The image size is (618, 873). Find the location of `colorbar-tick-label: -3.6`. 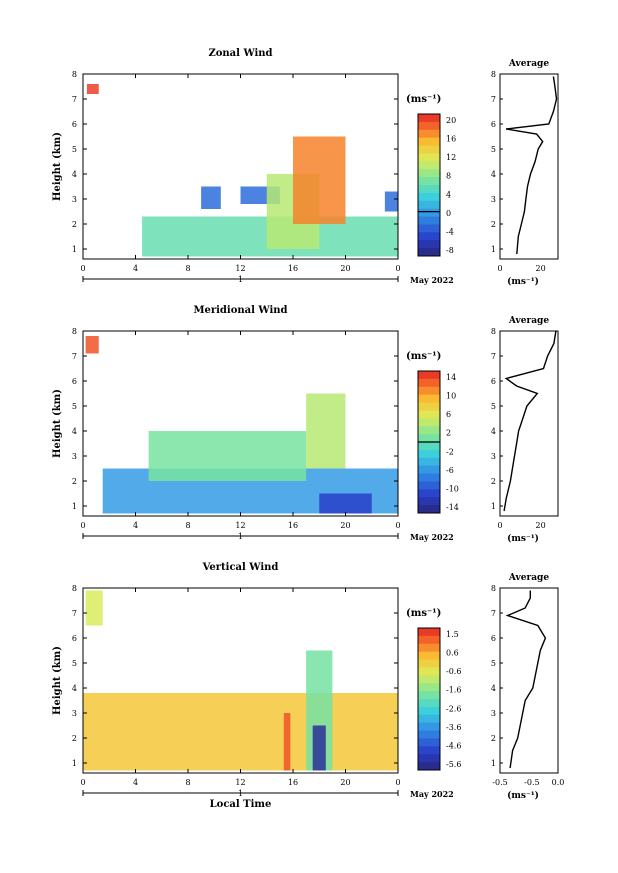

colorbar-tick-label: -3.6 is located at coordinates (453, 727).